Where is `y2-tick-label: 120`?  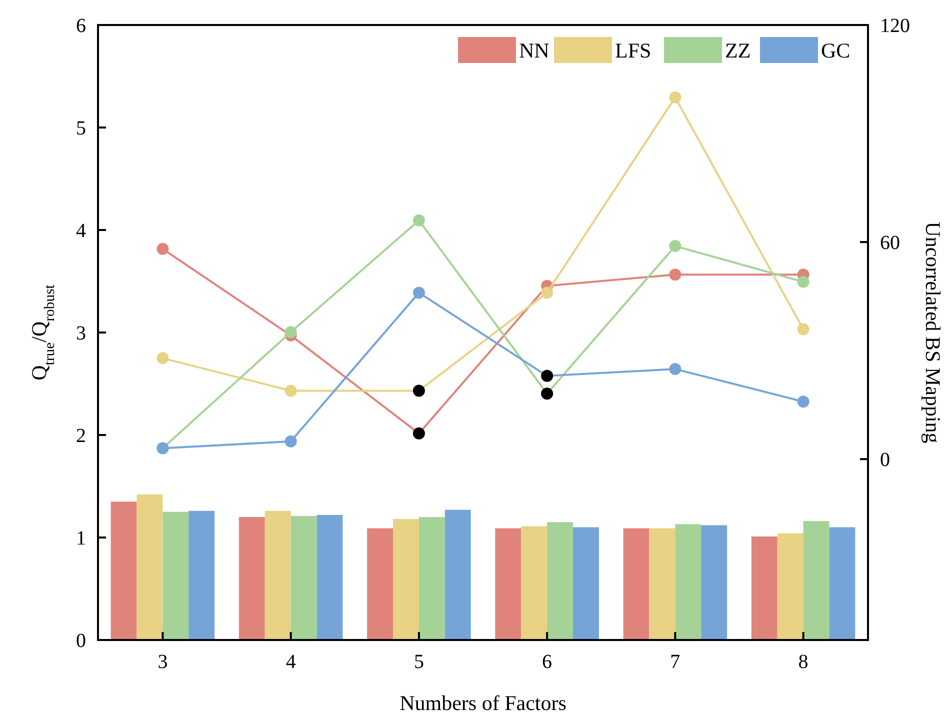 y2-tick-label: 120 is located at coordinates (895, 26).